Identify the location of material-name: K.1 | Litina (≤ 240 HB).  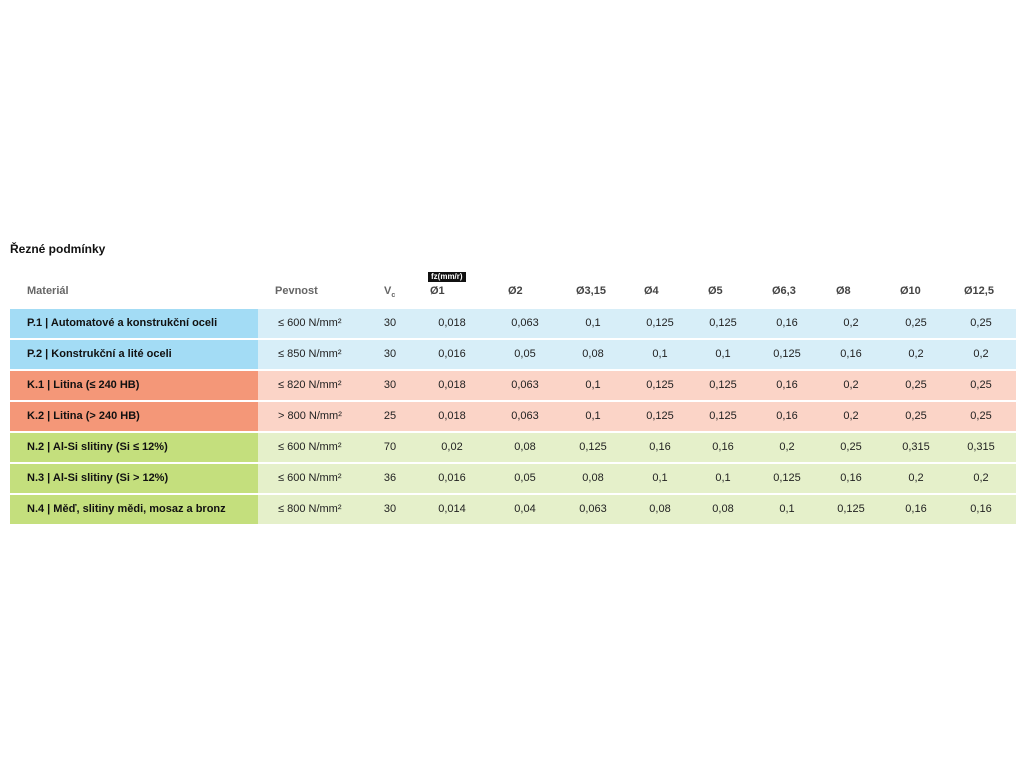
(83, 385).